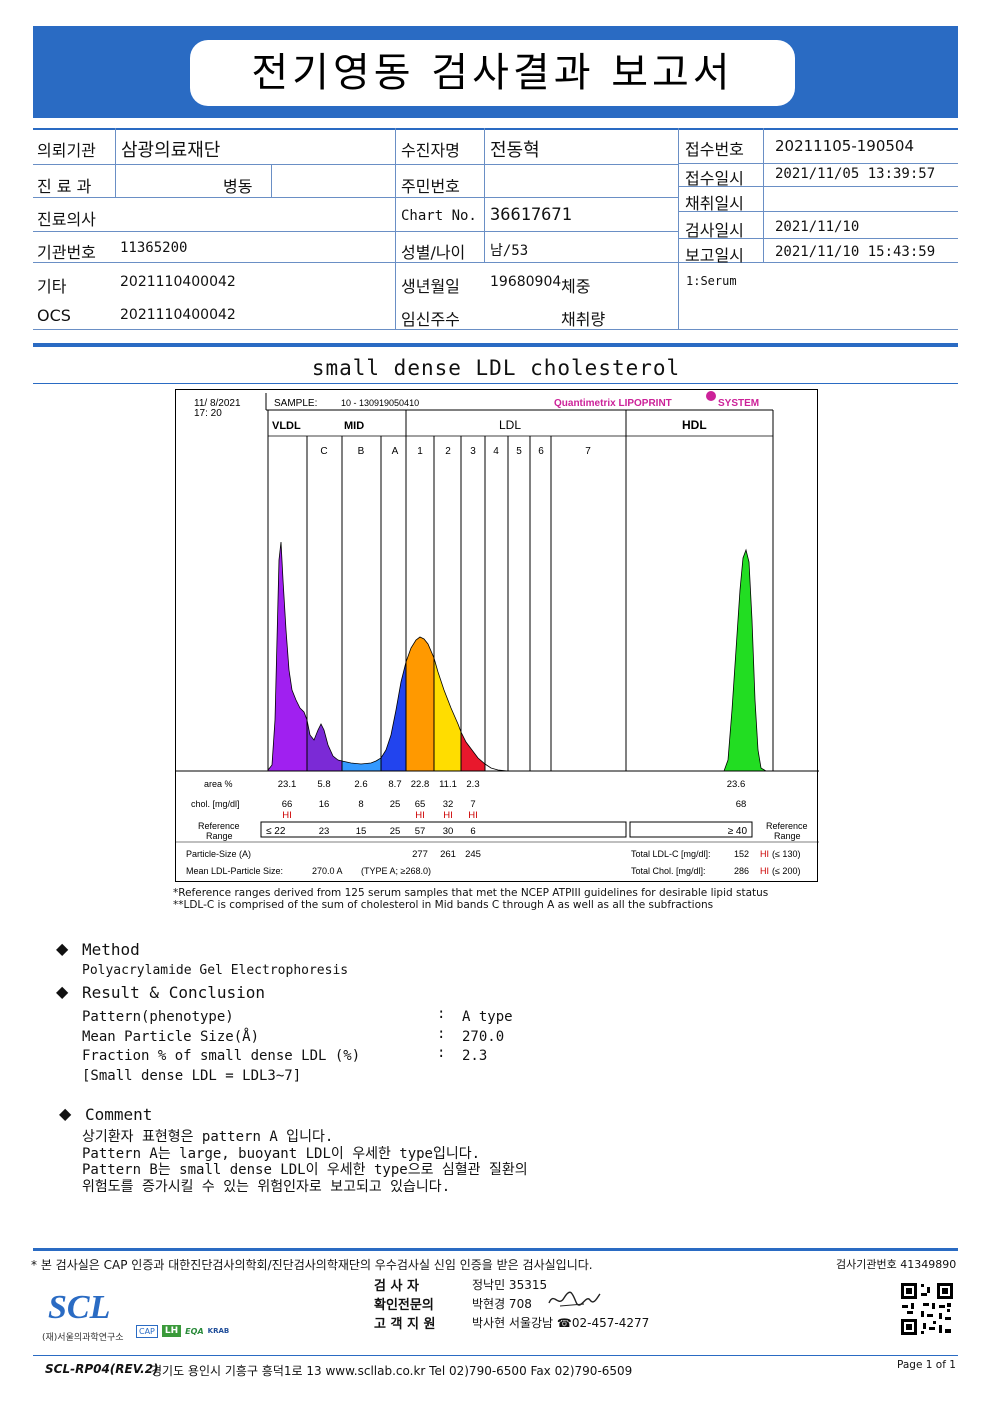  I want to click on cap-logo: CAP, so click(147, 1331).